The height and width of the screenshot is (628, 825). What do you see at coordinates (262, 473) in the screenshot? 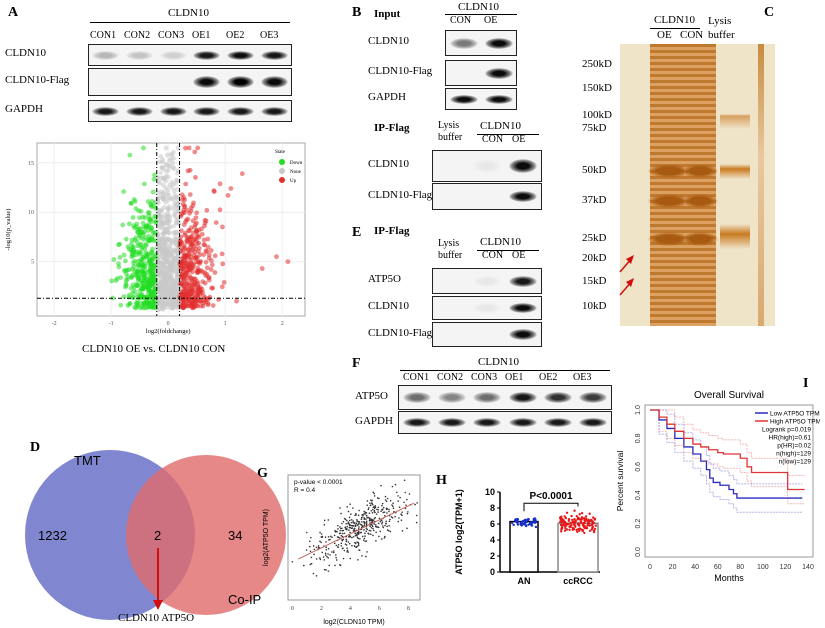
I see `panel-label-g: G` at bounding box center [262, 473].